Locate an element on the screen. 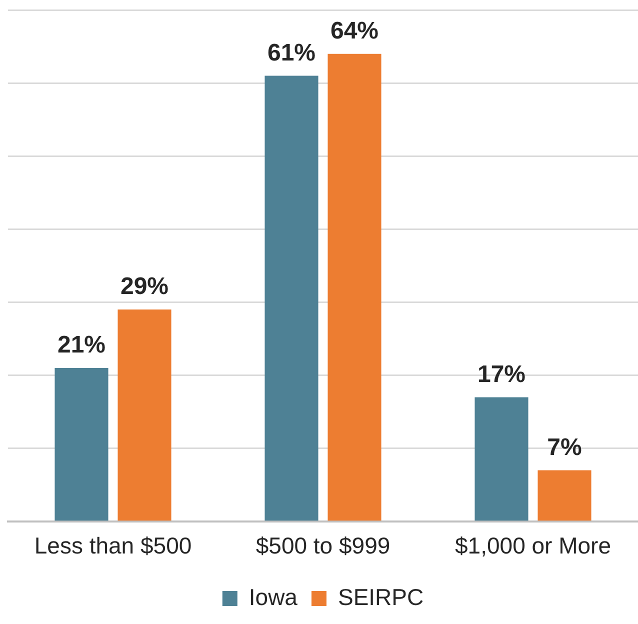 The width and height of the screenshot is (638, 624). data-label: 29% is located at coordinates (144, 286).